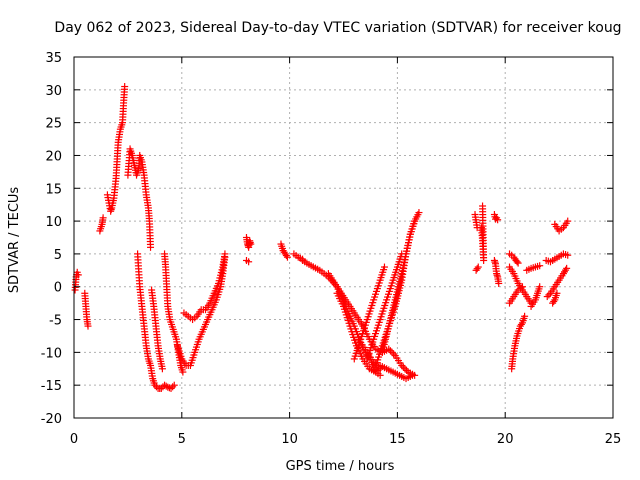  What do you see at coordinates (182, 439) in the screenshot?
I see `x-tick-label: 5` at bounding box center [182, 439].